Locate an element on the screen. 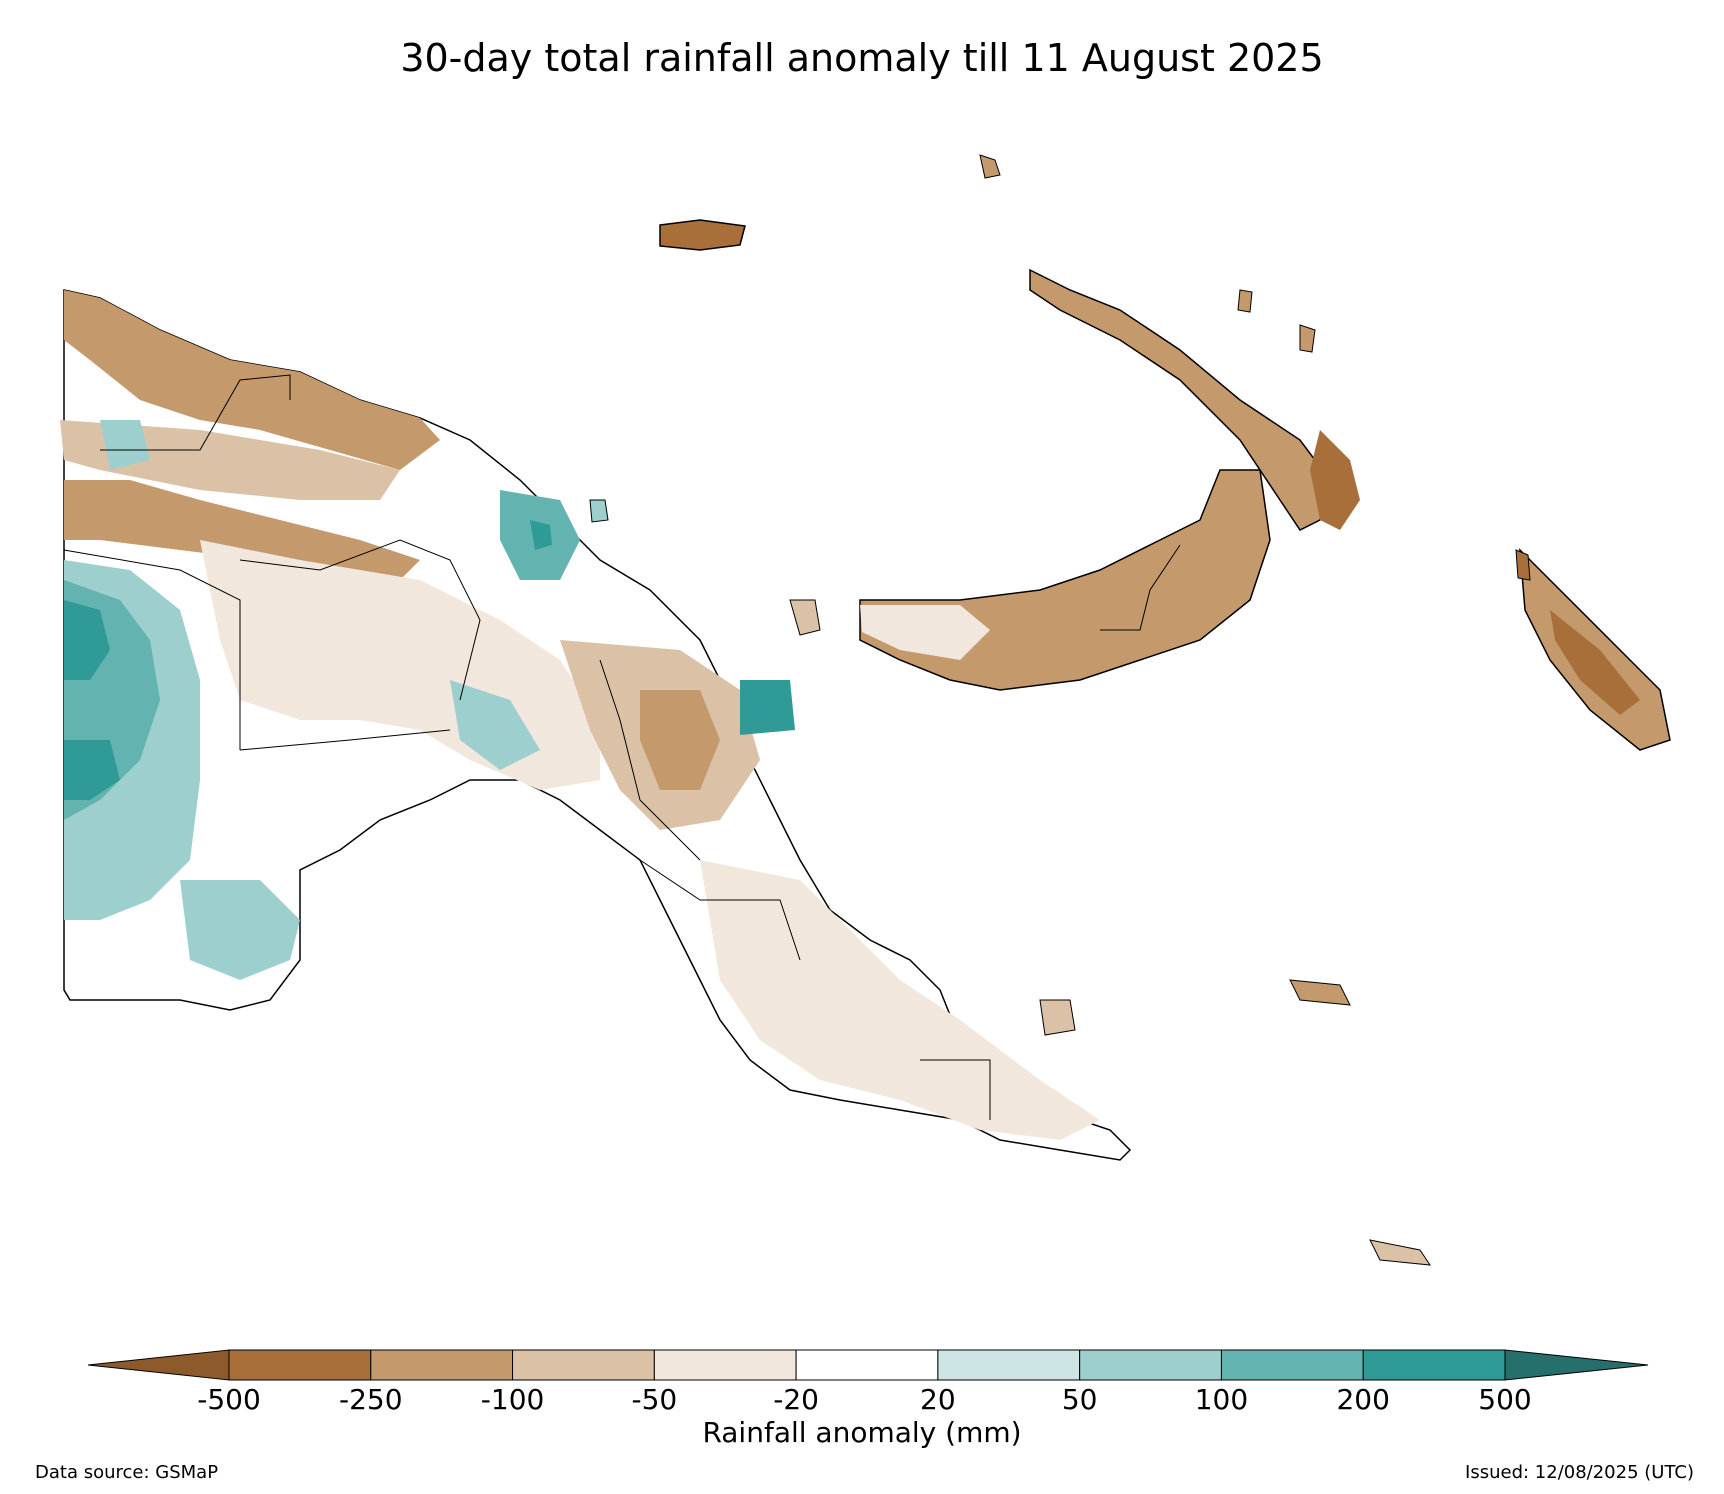 Image resolution: width=1724 pixels, height=1494 pixels. highlands-wet is located at coordinates (495, 725).